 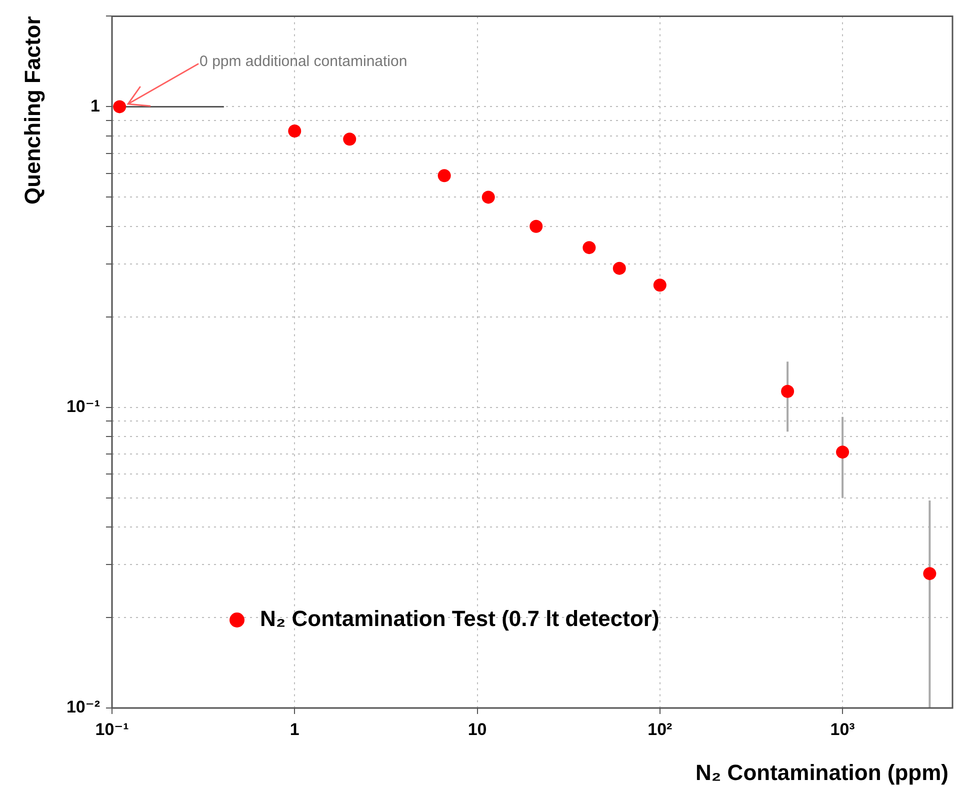 What do you see at coordinates (295, 729) in the screenshot?
I see `x-tick-label: 1` at bounding box center [295, 729].